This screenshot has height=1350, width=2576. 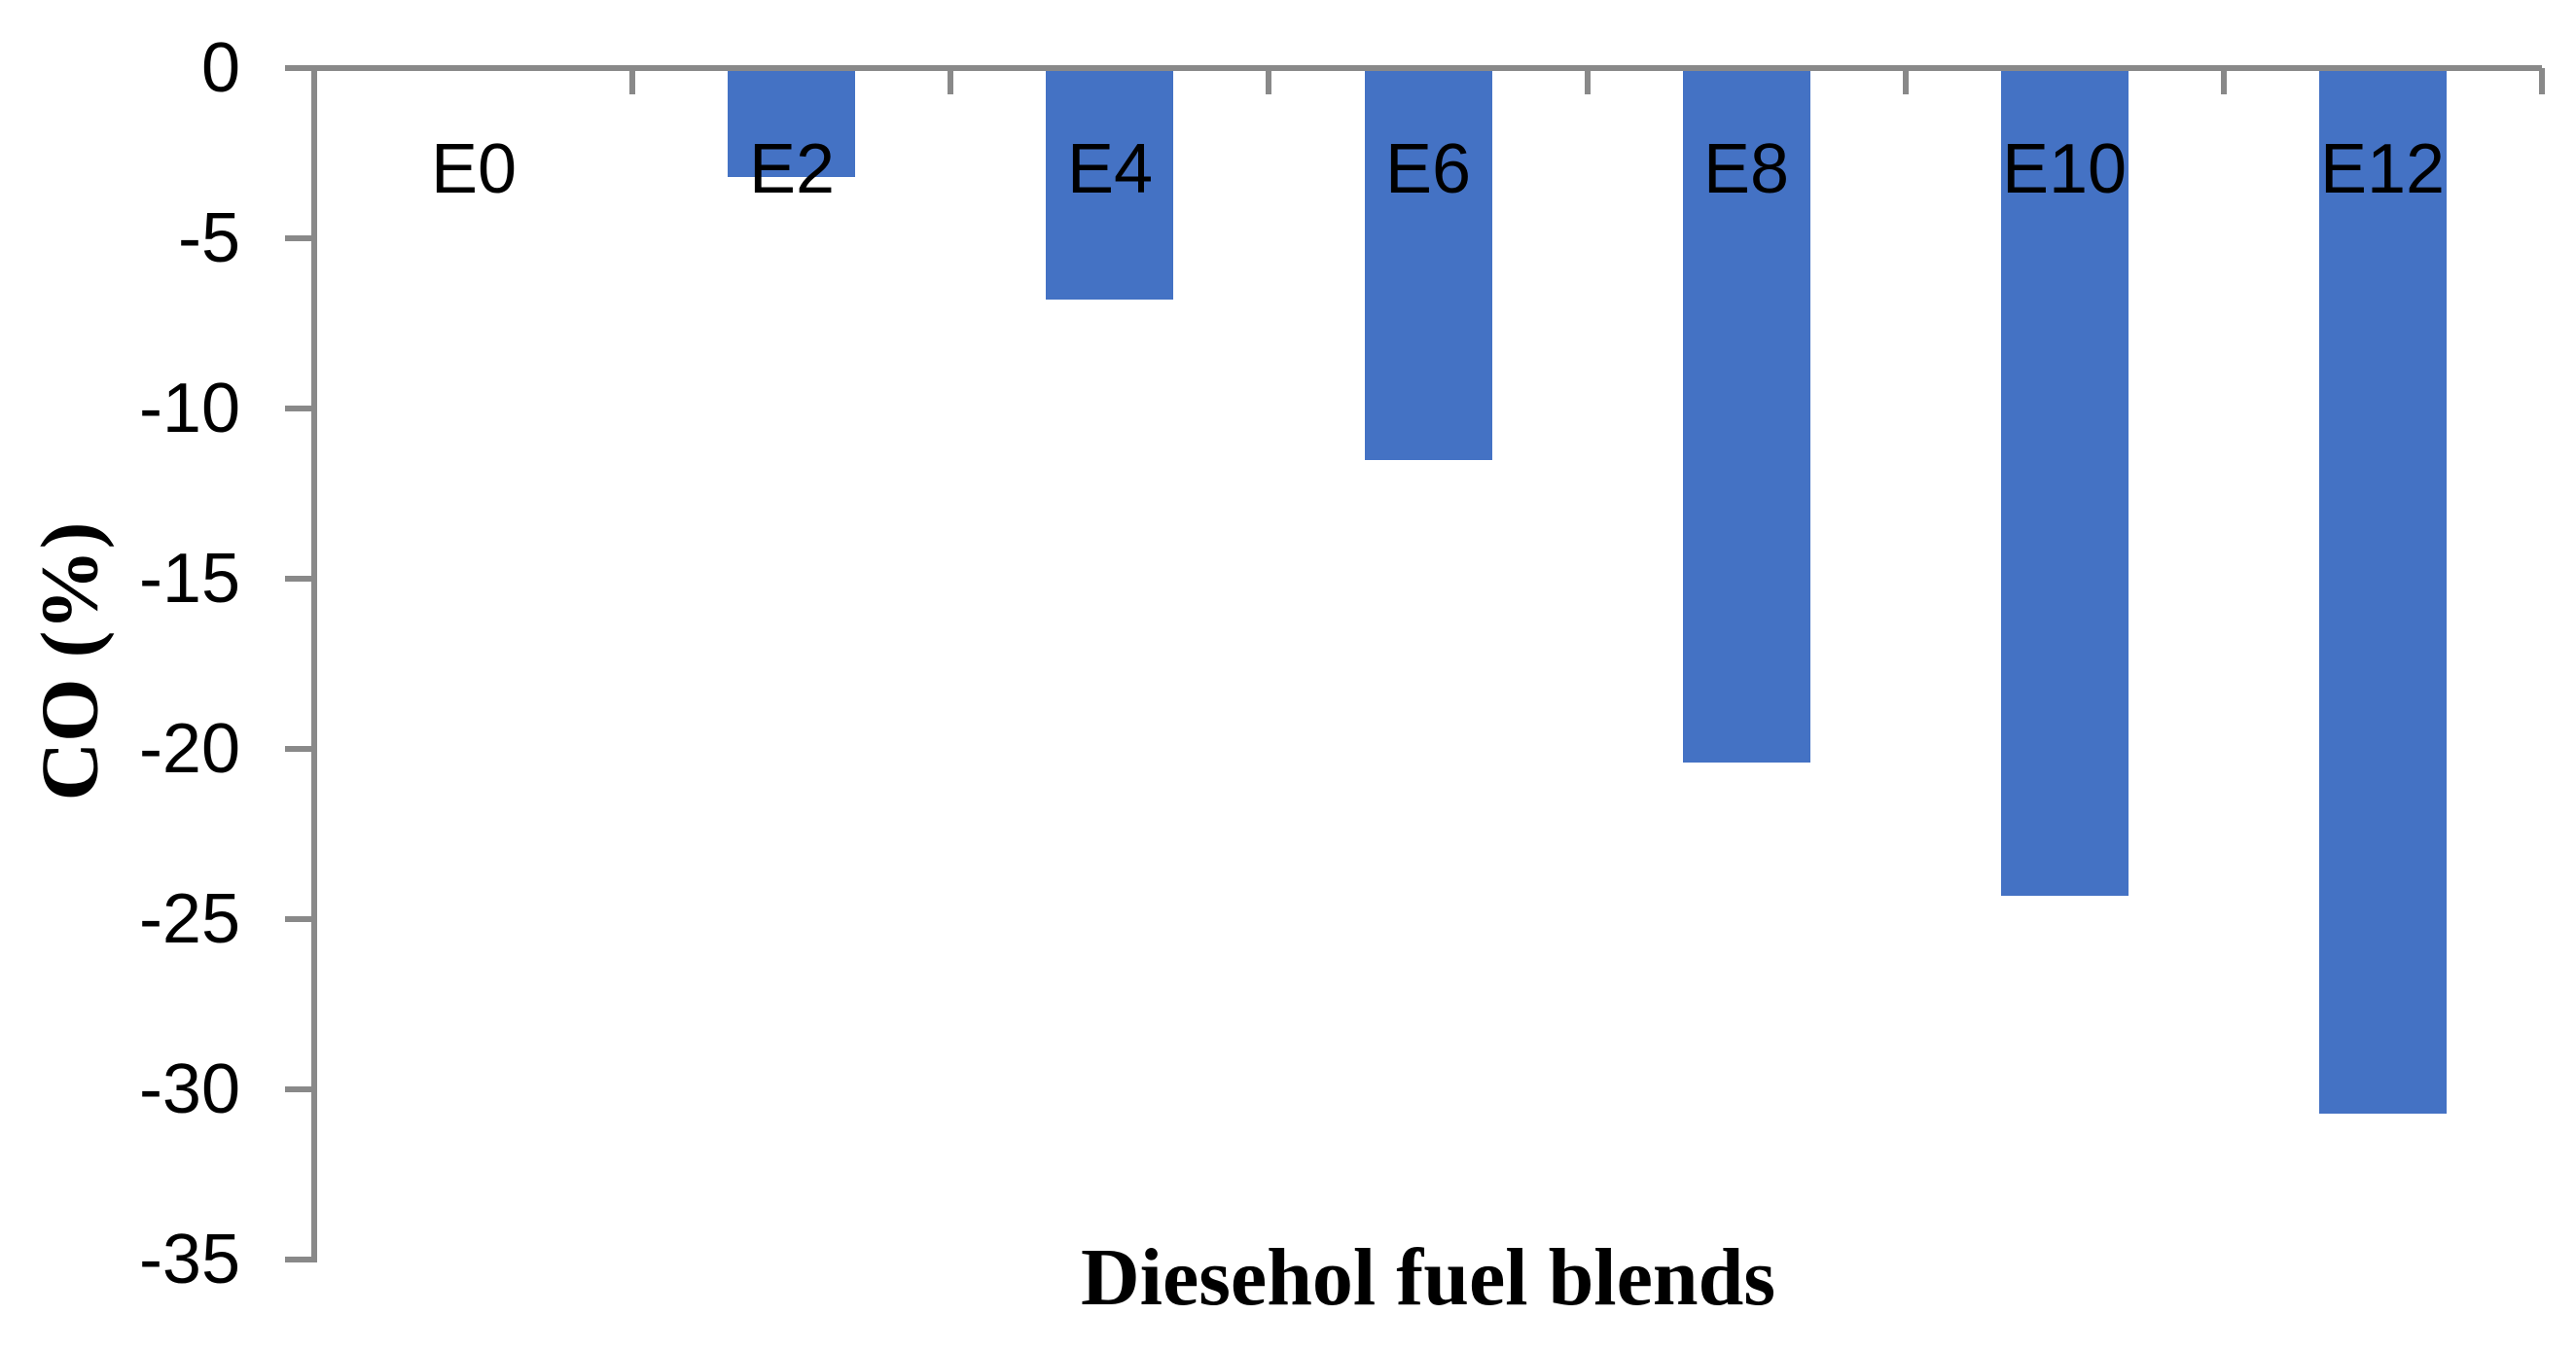 What do you see at coordinates (189, 749) in the screenshot?
I see `y-tick-label: -20` at bounding box center [189, 749].